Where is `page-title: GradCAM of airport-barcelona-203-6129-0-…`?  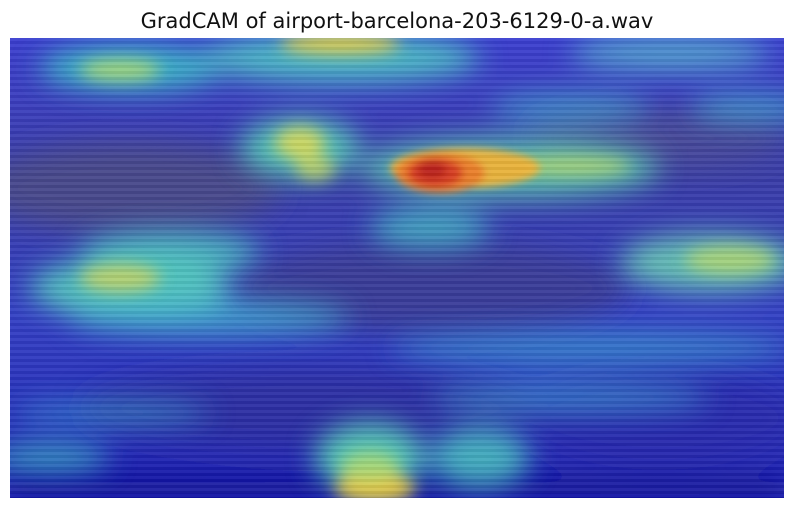
page-title: GradCAM of airport-barcelona-203-6129-0-… is located at coordinates (397, 21).